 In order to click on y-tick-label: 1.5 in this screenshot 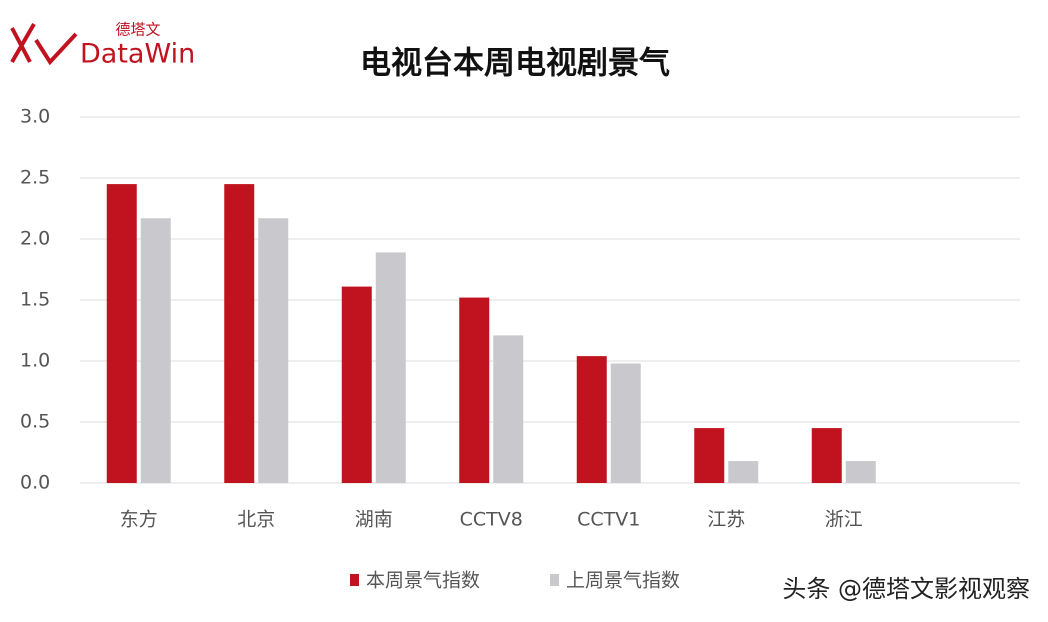, I will do `click(35, 300)`.